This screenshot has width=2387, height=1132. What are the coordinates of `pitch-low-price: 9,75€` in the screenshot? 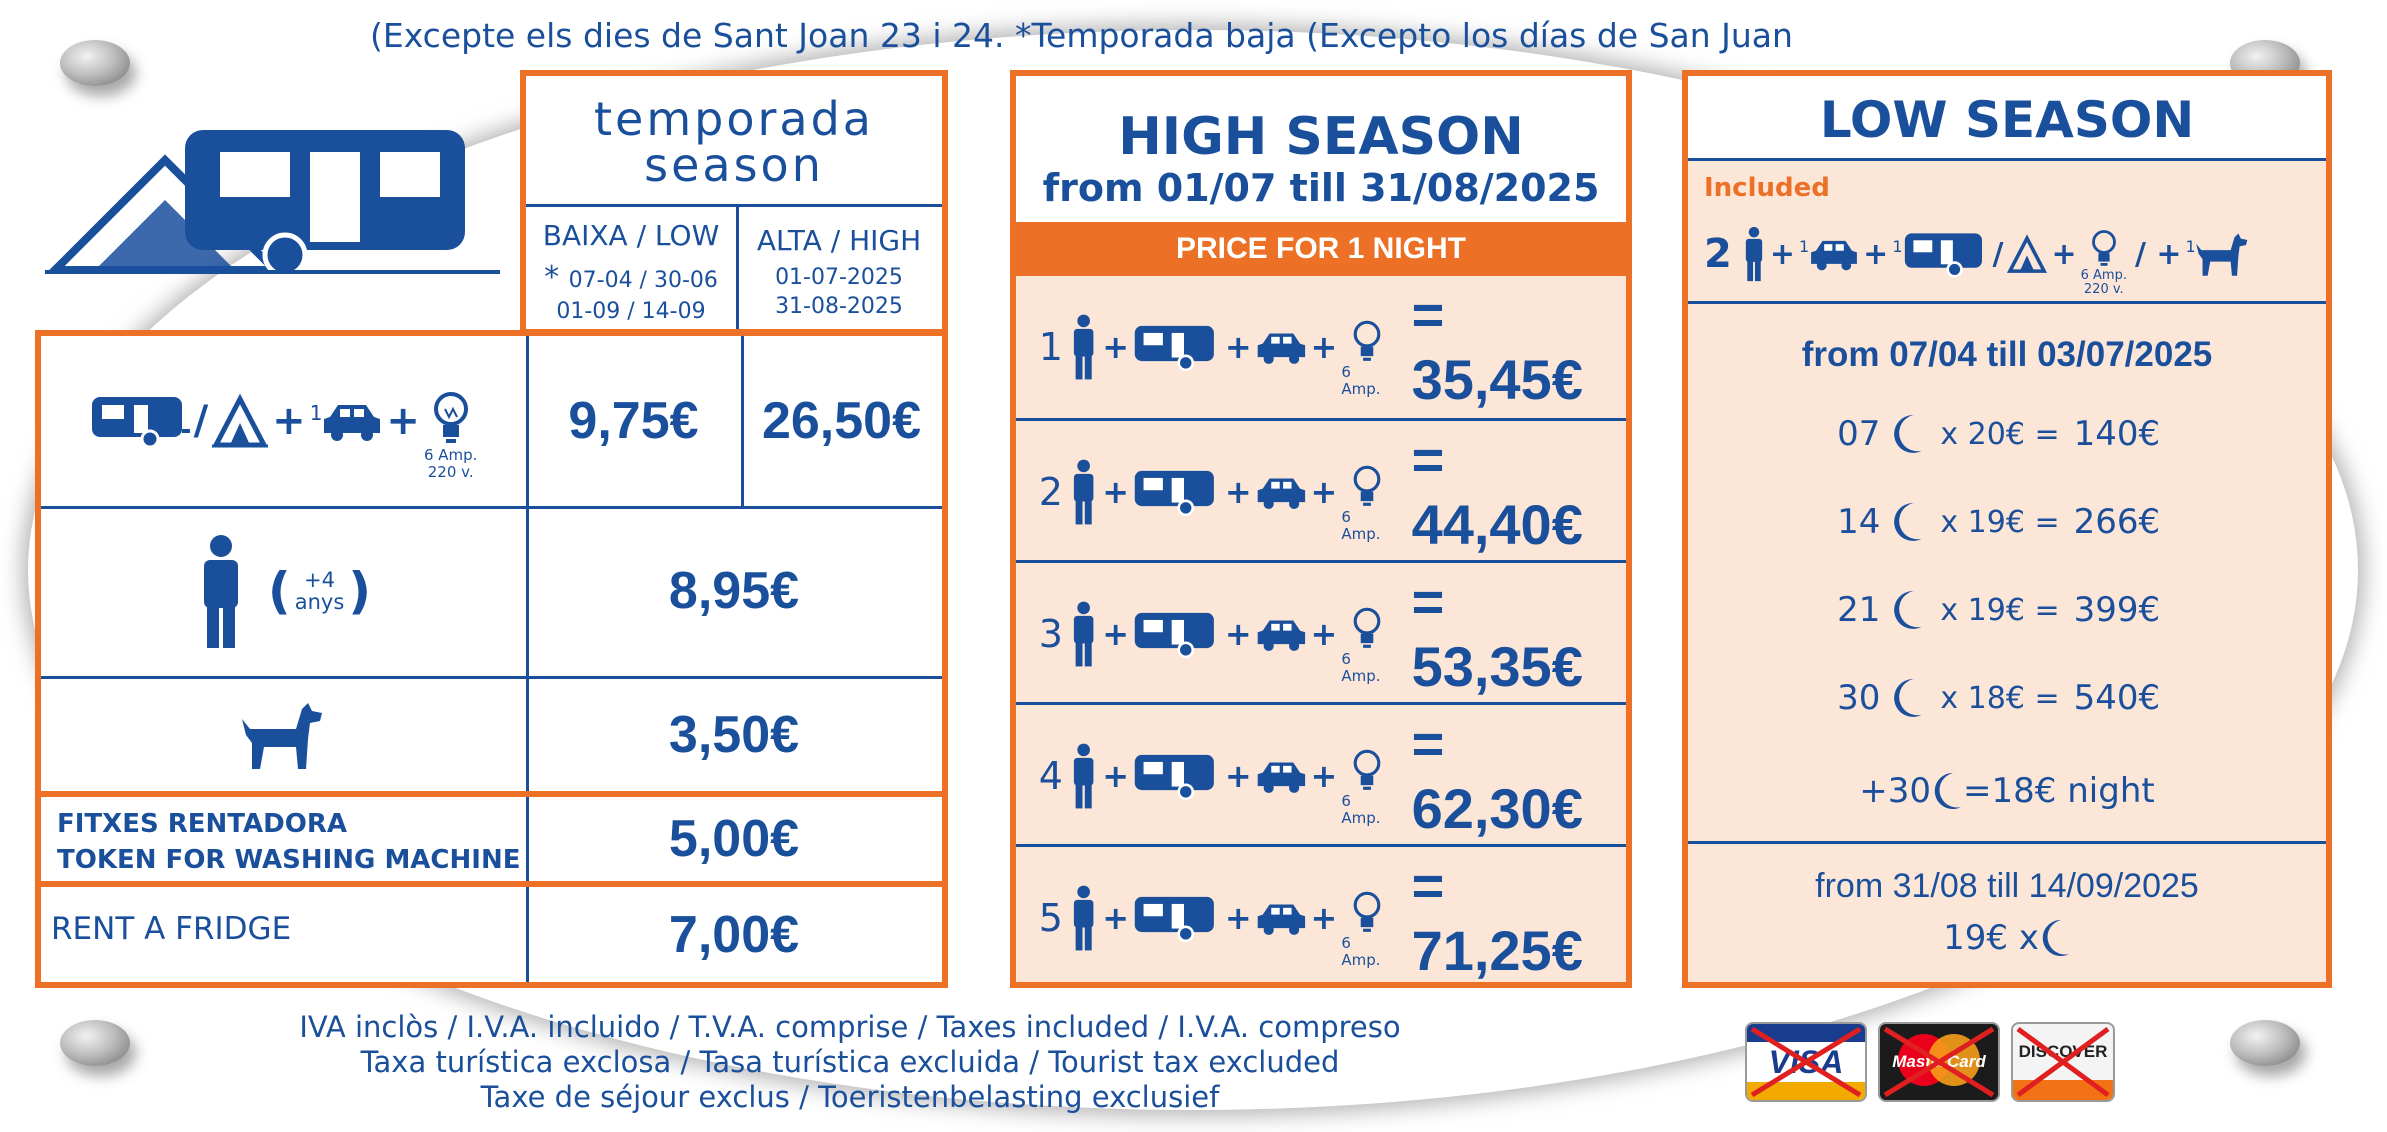 It's located at (633, 421).